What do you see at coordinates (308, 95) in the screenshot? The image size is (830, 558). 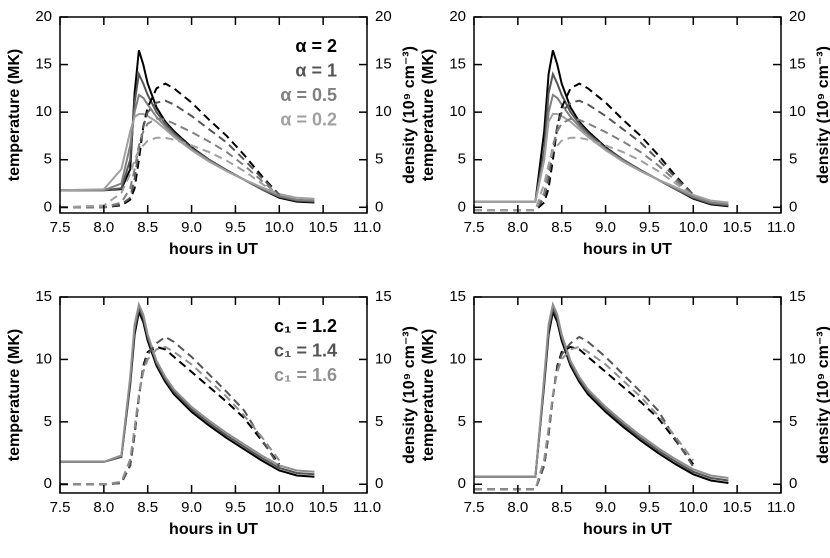 I see `legend-entry: α = 0.5` at bounding box center [308, 95].